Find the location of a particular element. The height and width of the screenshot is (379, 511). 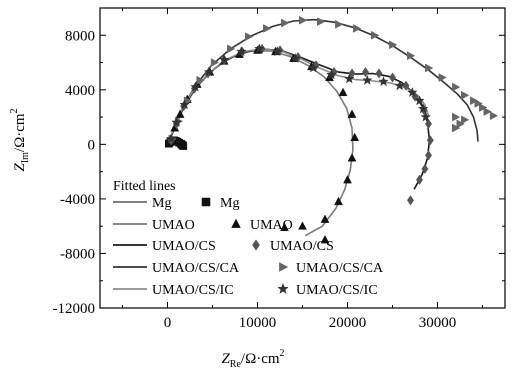

y-axis-title: ZIm/Ω·cm2 is located at coordinates (20, 139).